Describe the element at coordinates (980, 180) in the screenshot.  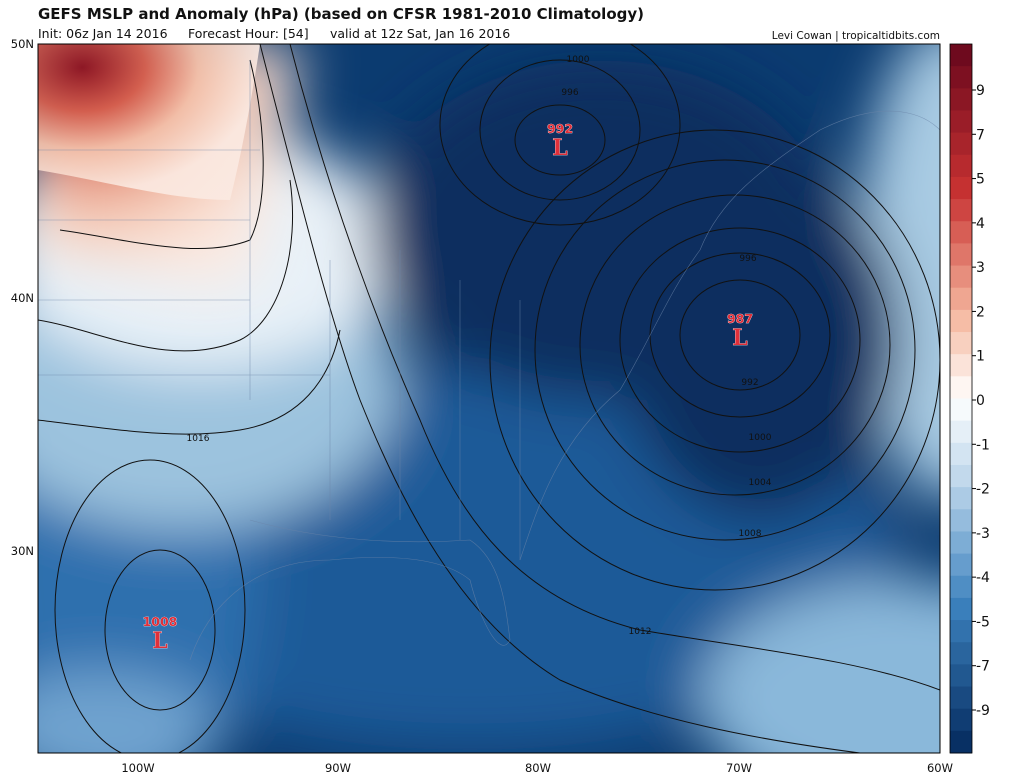
I see `colorbar-label: 5` at that location.